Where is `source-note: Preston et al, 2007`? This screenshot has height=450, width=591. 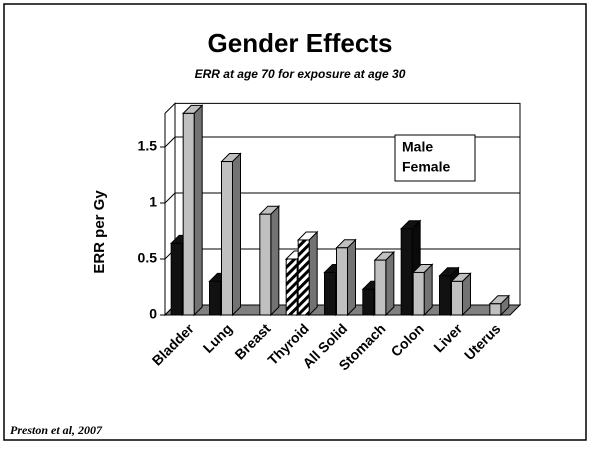
source-note: Preston et al, 2007 is located at coordinates (56, 430).